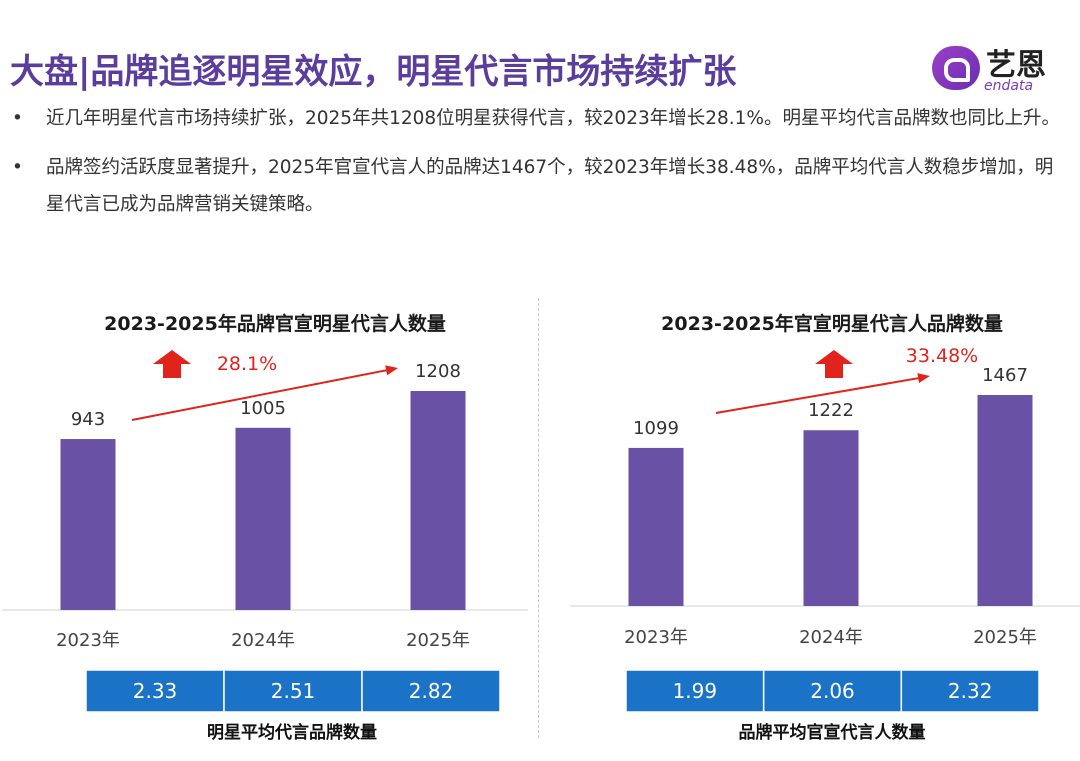  What do you see at coordinates (275, 323) in the screenshot?
I see `chart-title: 2023-2025年品牌官宣明星代言人数量` at bounding box center [275, 323].